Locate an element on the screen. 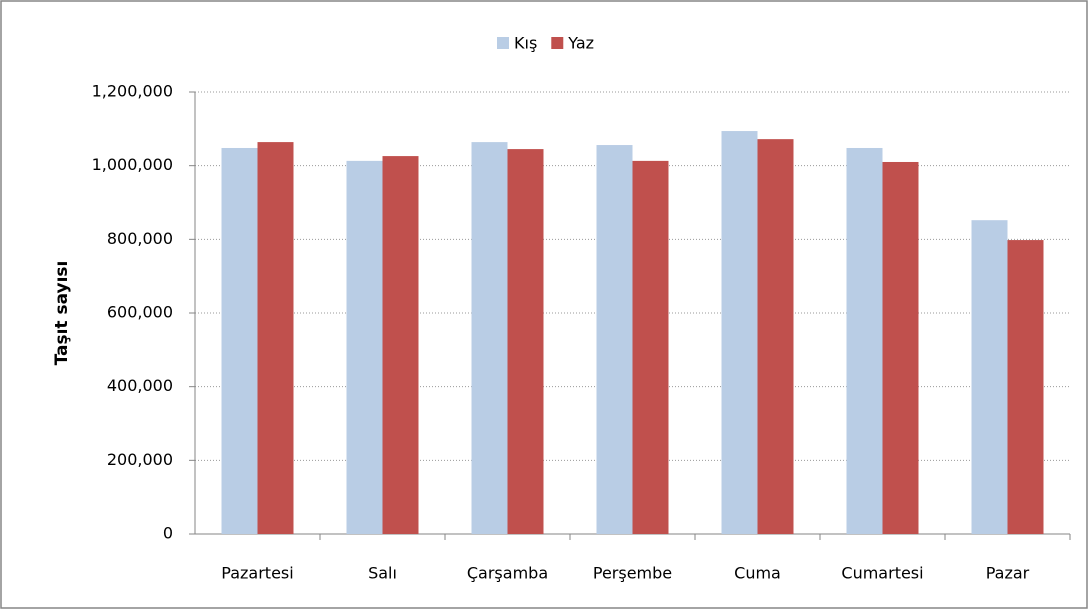 This screenshot has width=1088, height=609. y-tick-label: 800,000 is located at coordinates (140, 238).